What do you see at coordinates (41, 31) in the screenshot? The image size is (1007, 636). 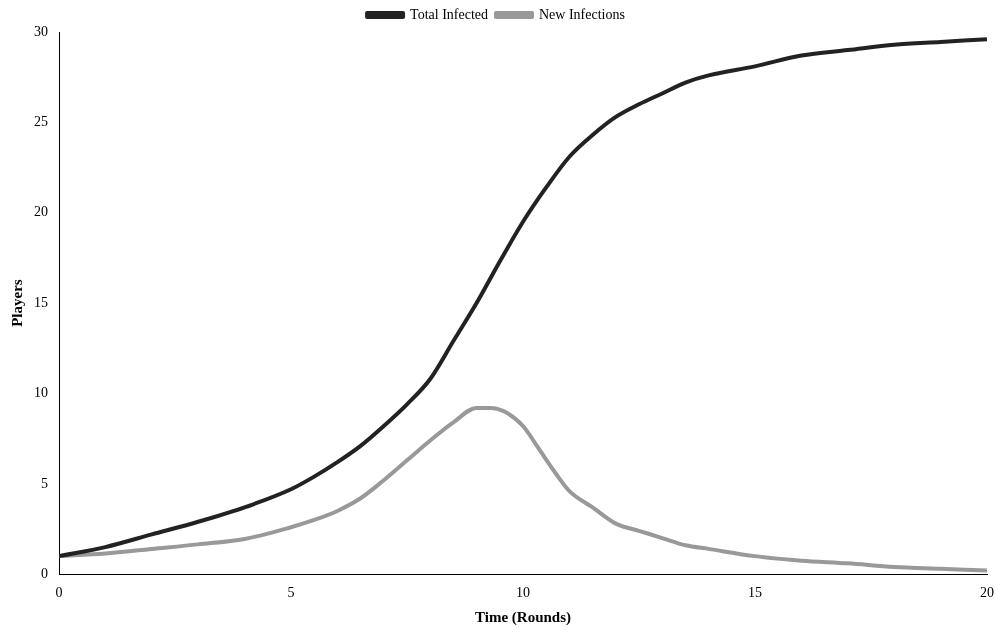 I see `y-tick-label: 30` at bounding box center [41, 31].